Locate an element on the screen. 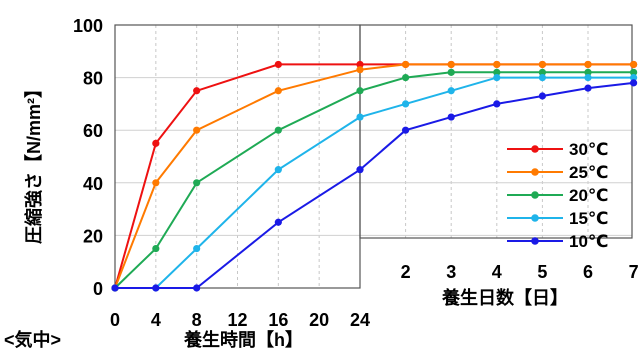 The height and width of the screenshot is (353, 638). y-tick-label: 0 is located at coordinates (98, 289).